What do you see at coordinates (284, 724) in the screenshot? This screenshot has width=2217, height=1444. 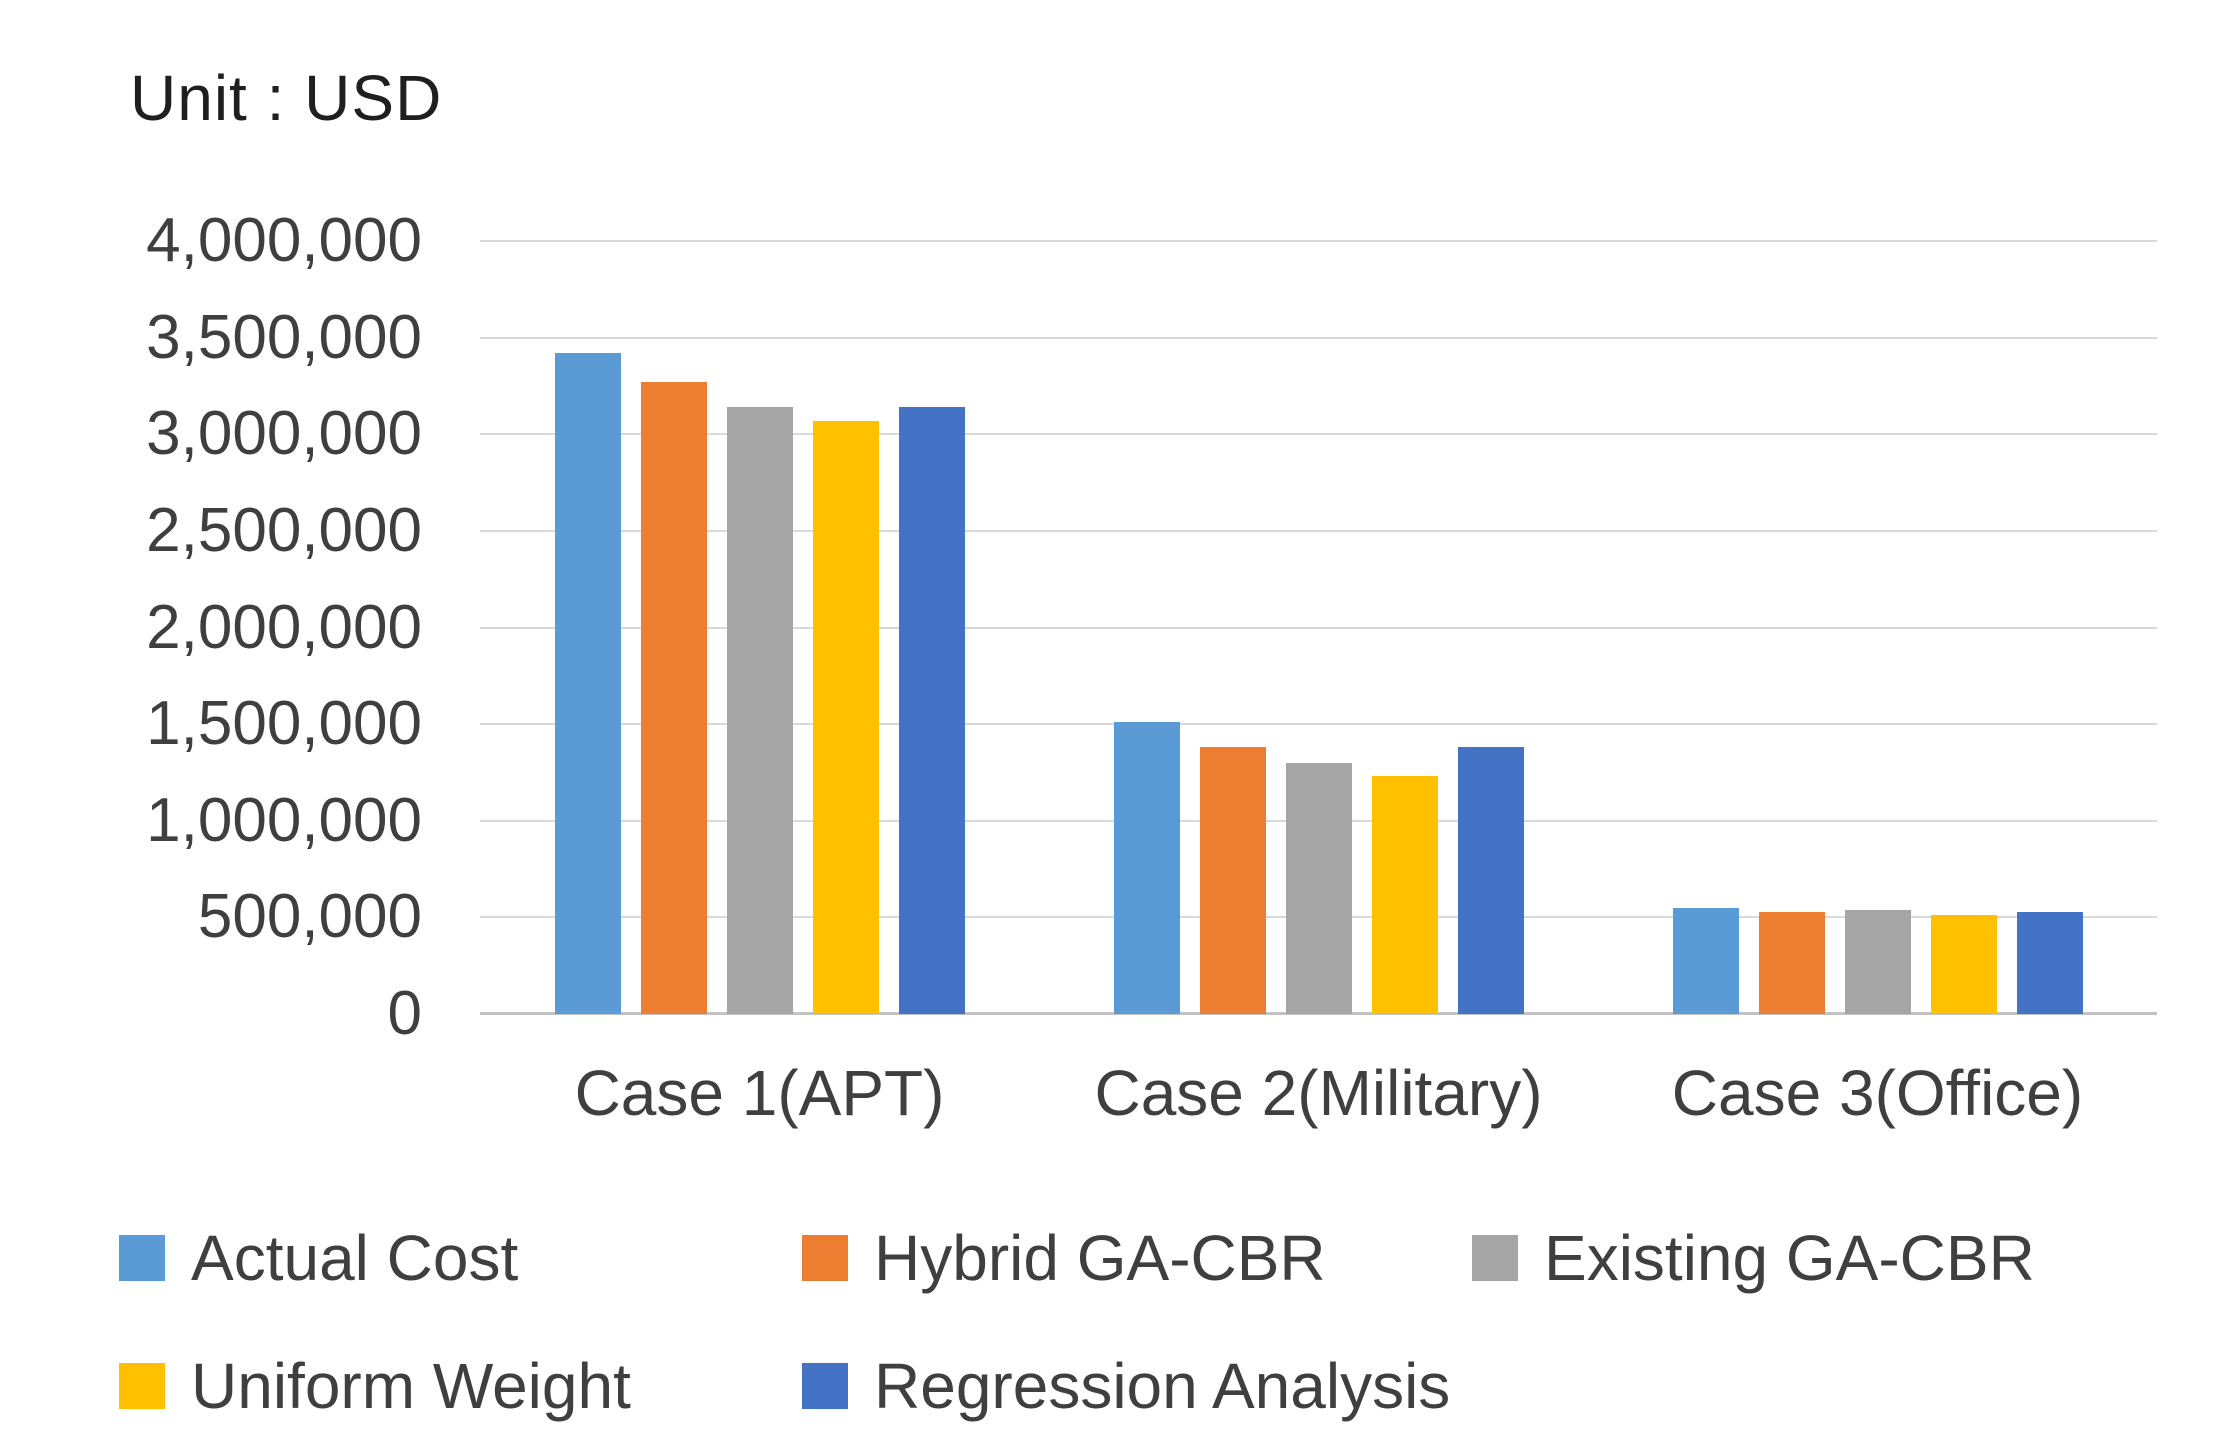 I see `y-tick-label: 1,500,000` at bounding box center [284, 724].